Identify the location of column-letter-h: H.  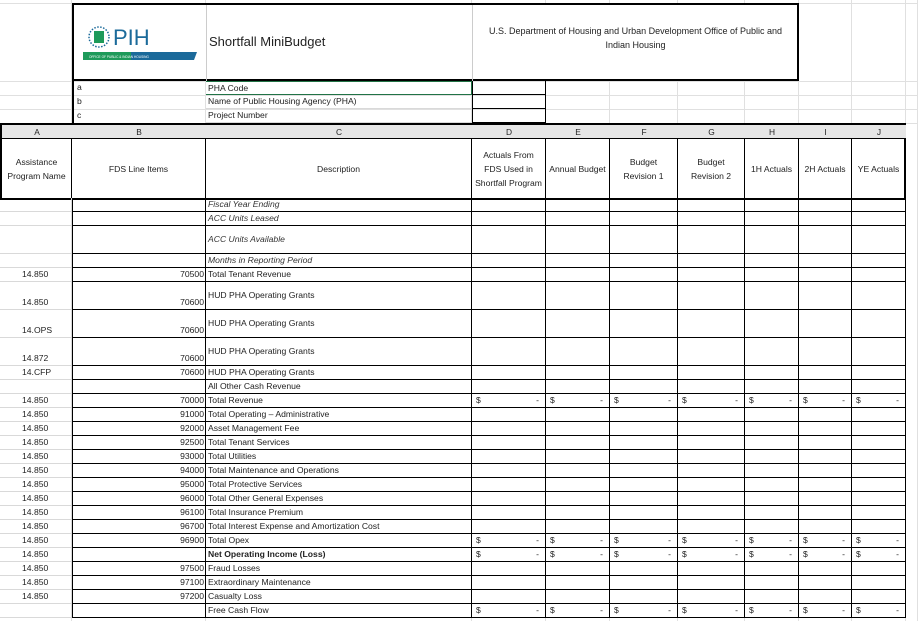
(772, 131).